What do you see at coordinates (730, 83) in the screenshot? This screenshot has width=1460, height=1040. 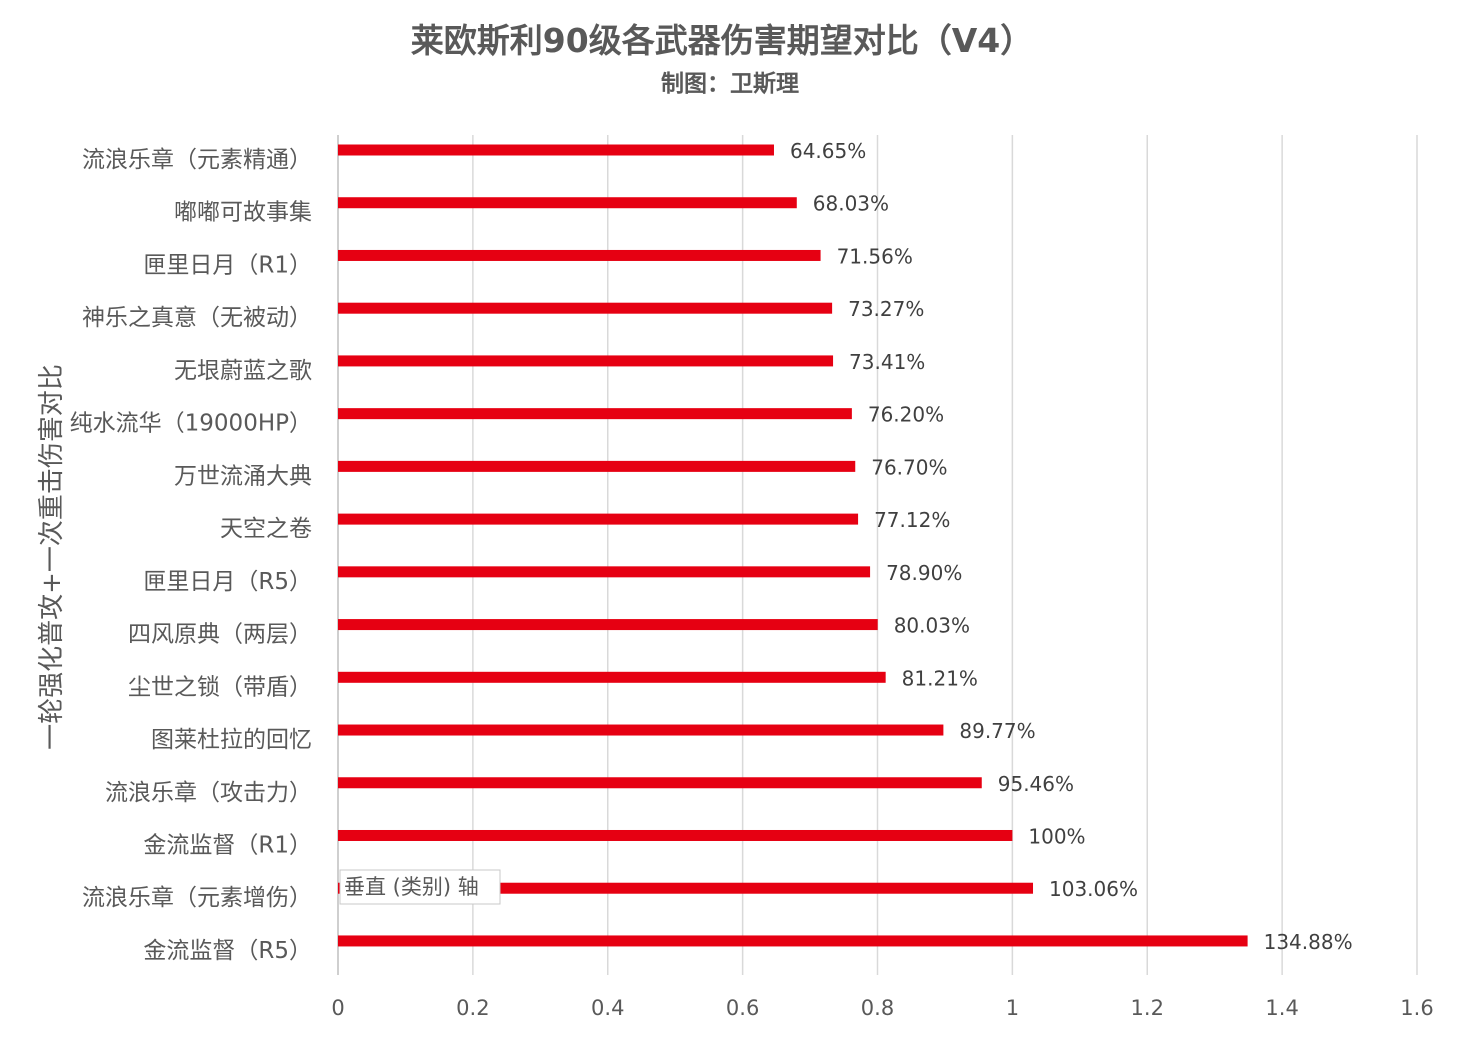 I see `chart-subtitle: 制图：卫斯理` at bounding box center [730, 83].